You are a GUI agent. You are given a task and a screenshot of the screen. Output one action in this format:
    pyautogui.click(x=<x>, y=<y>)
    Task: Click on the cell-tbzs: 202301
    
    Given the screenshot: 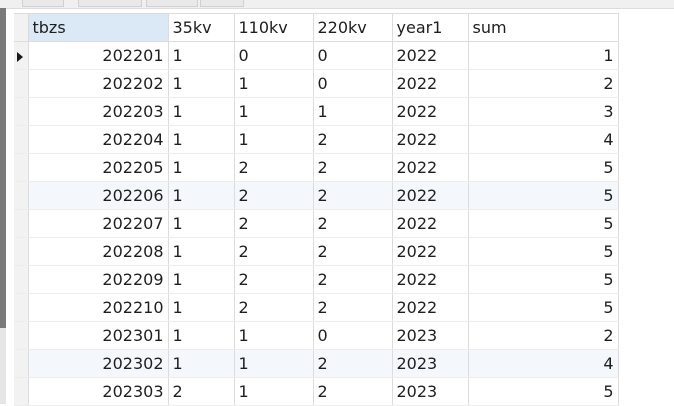 What is the action you would take?
    pyautogui.click(x=98, y=335)
    